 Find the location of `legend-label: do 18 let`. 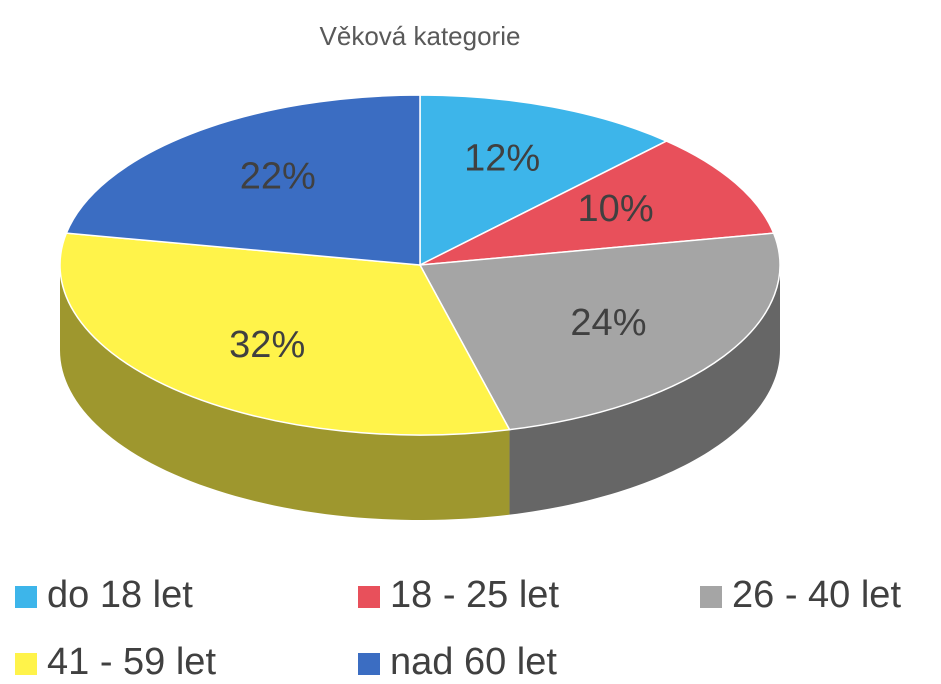

legend-label: do 18 let is located at coordinates (120, 595).